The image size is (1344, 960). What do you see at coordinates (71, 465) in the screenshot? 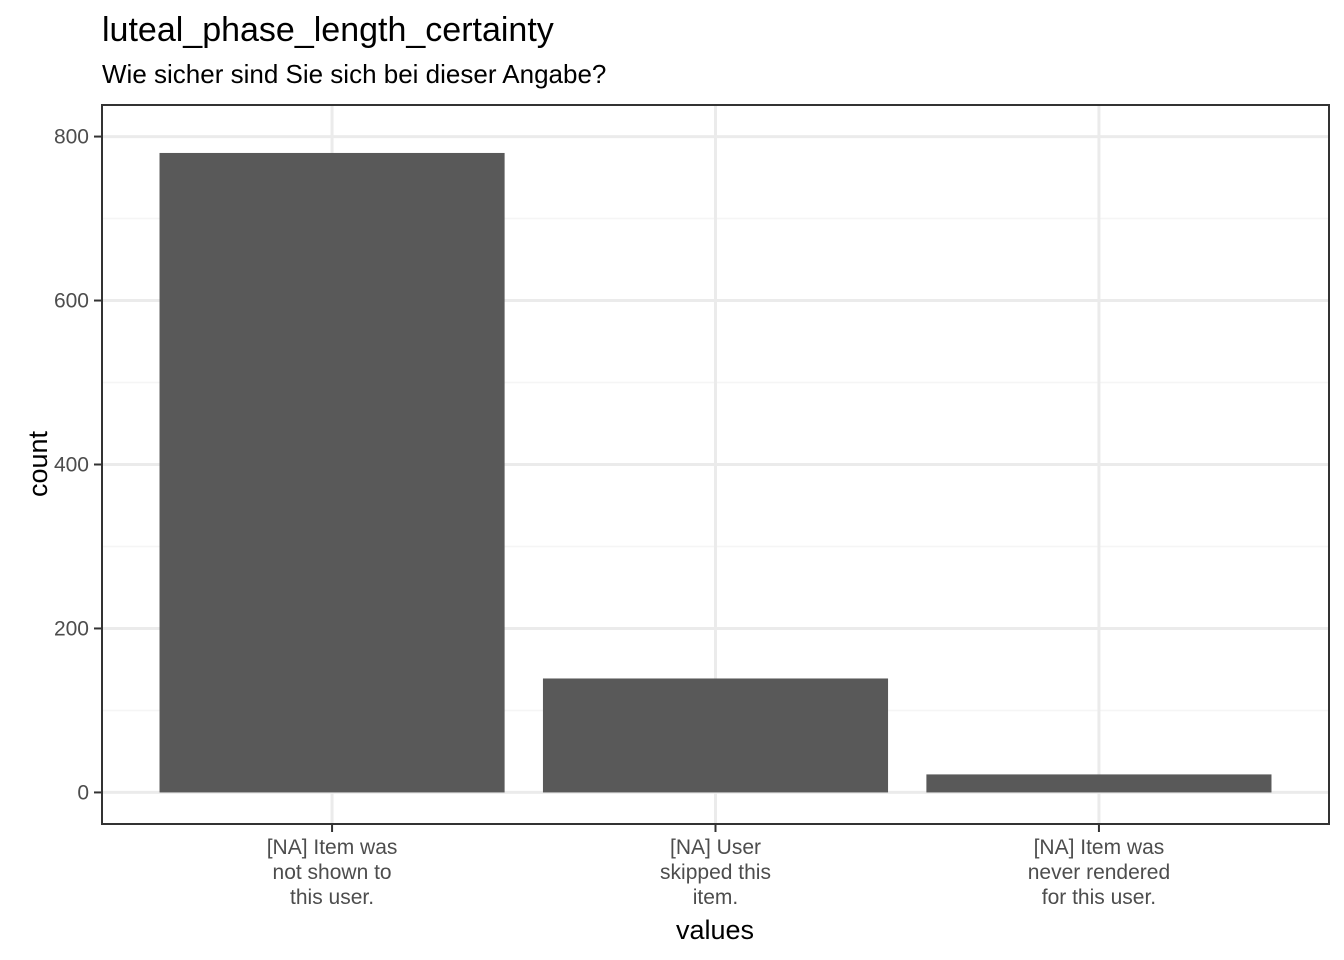
I see `y-tick-label: 400` at bounding box center [71, 465].